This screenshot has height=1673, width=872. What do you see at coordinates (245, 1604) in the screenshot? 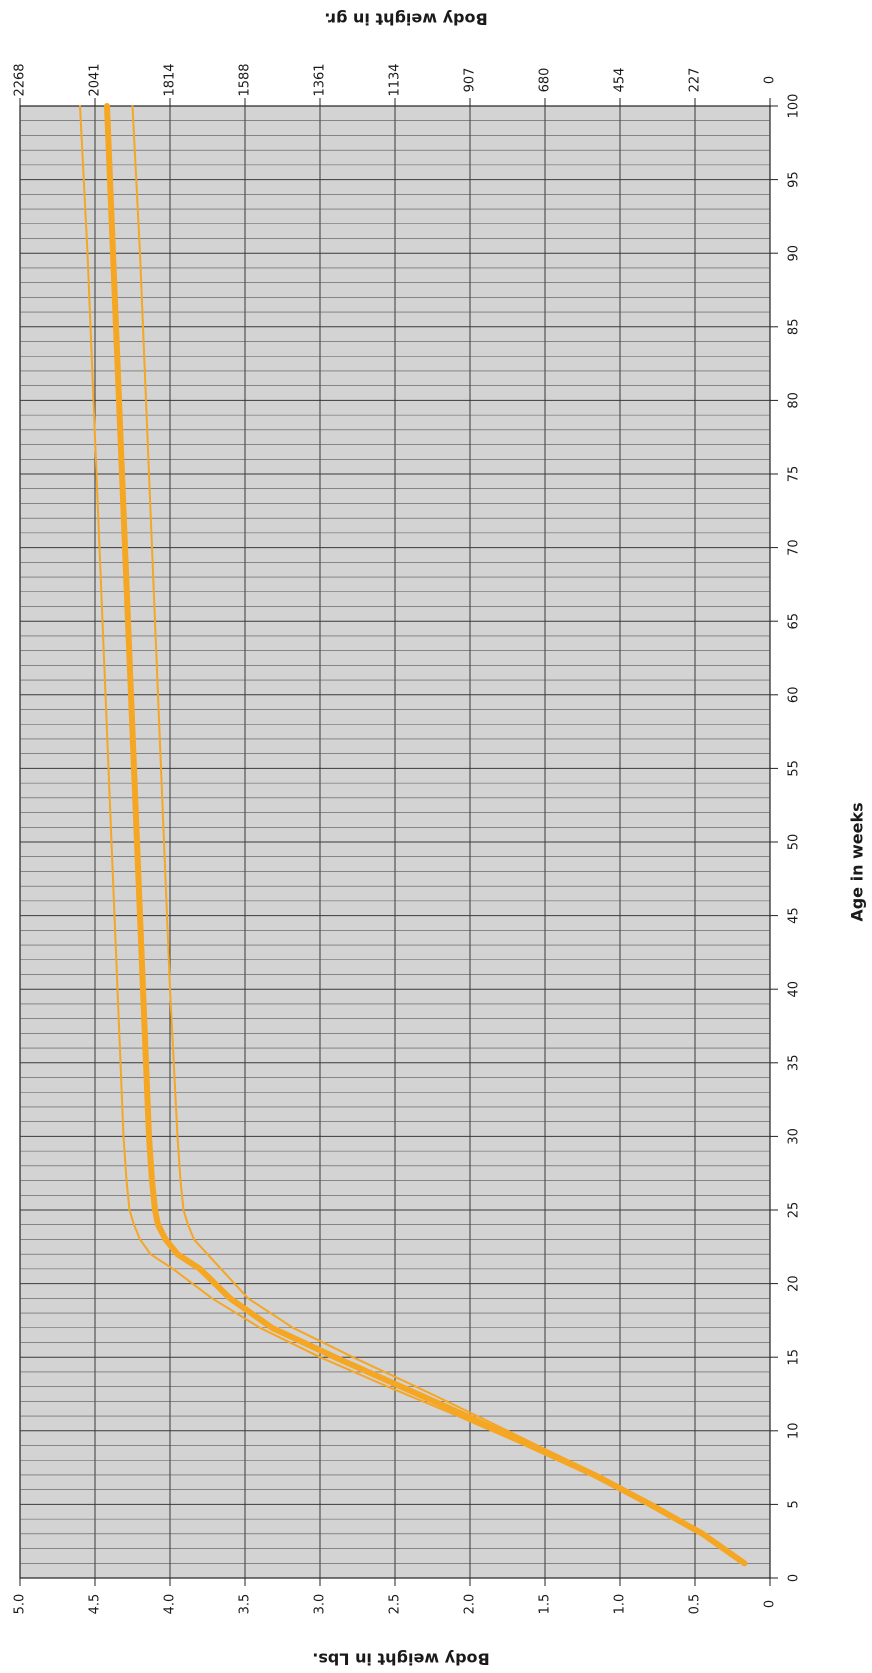
I see `tick-label-lbs: 3.5` at bounding box center [245, 1604].